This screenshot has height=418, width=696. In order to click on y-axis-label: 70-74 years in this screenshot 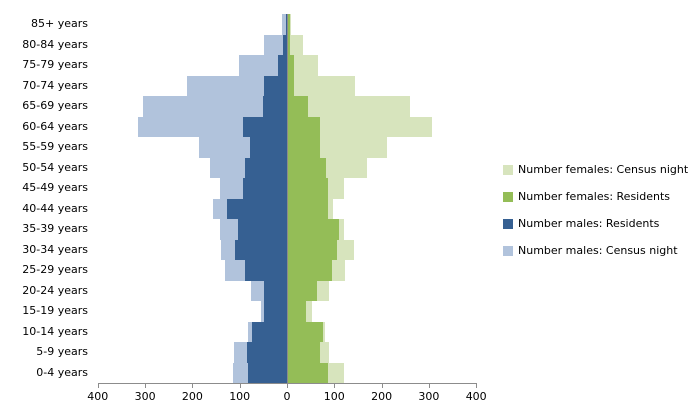, I will do `click(55, 85)`.